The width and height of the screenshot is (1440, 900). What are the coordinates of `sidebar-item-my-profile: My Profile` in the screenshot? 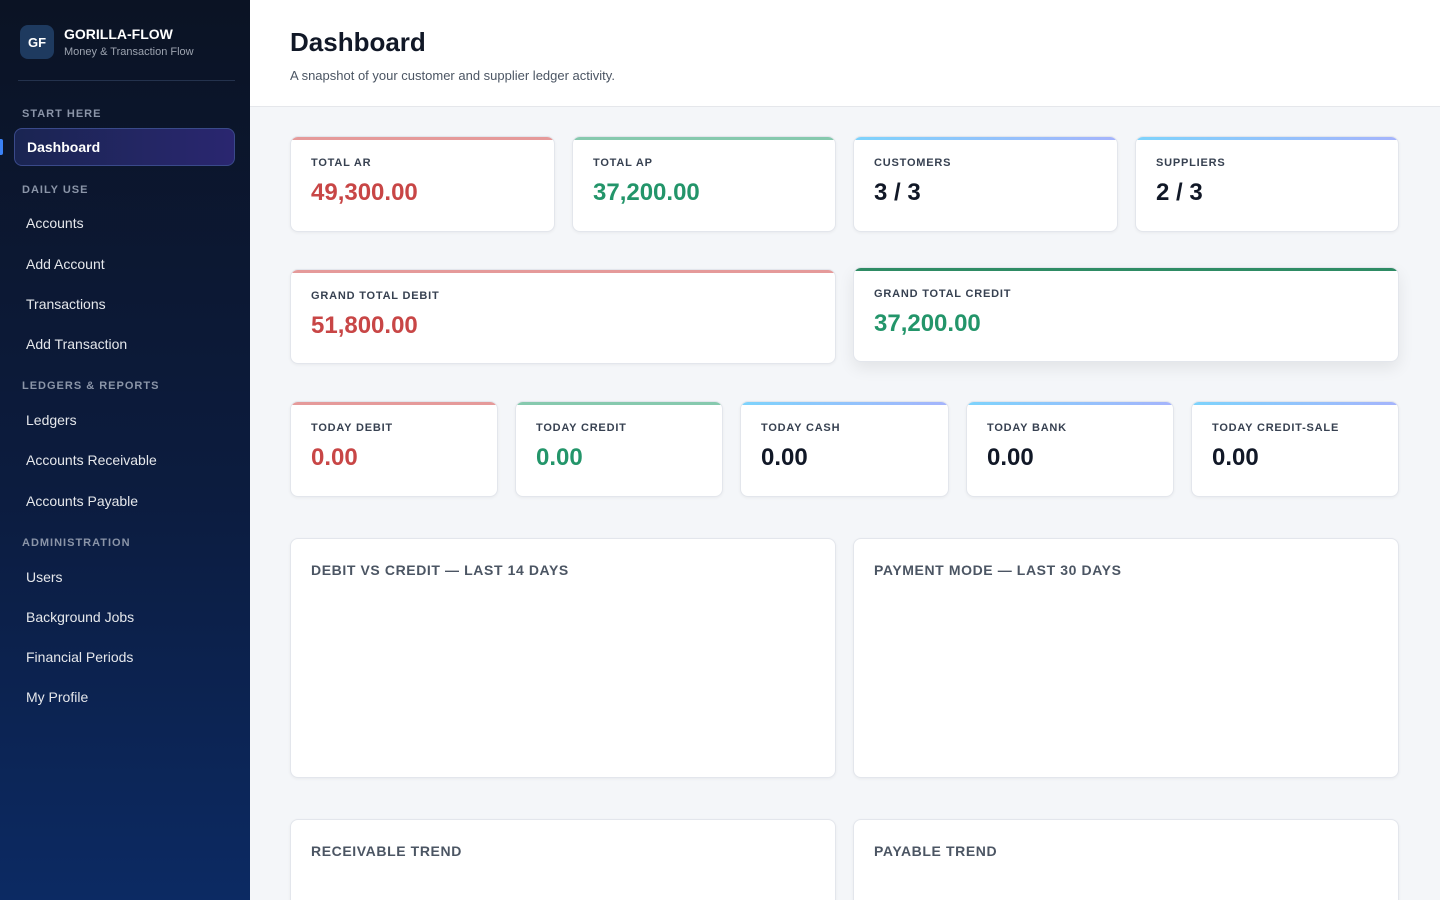 It's located at (57, 697).